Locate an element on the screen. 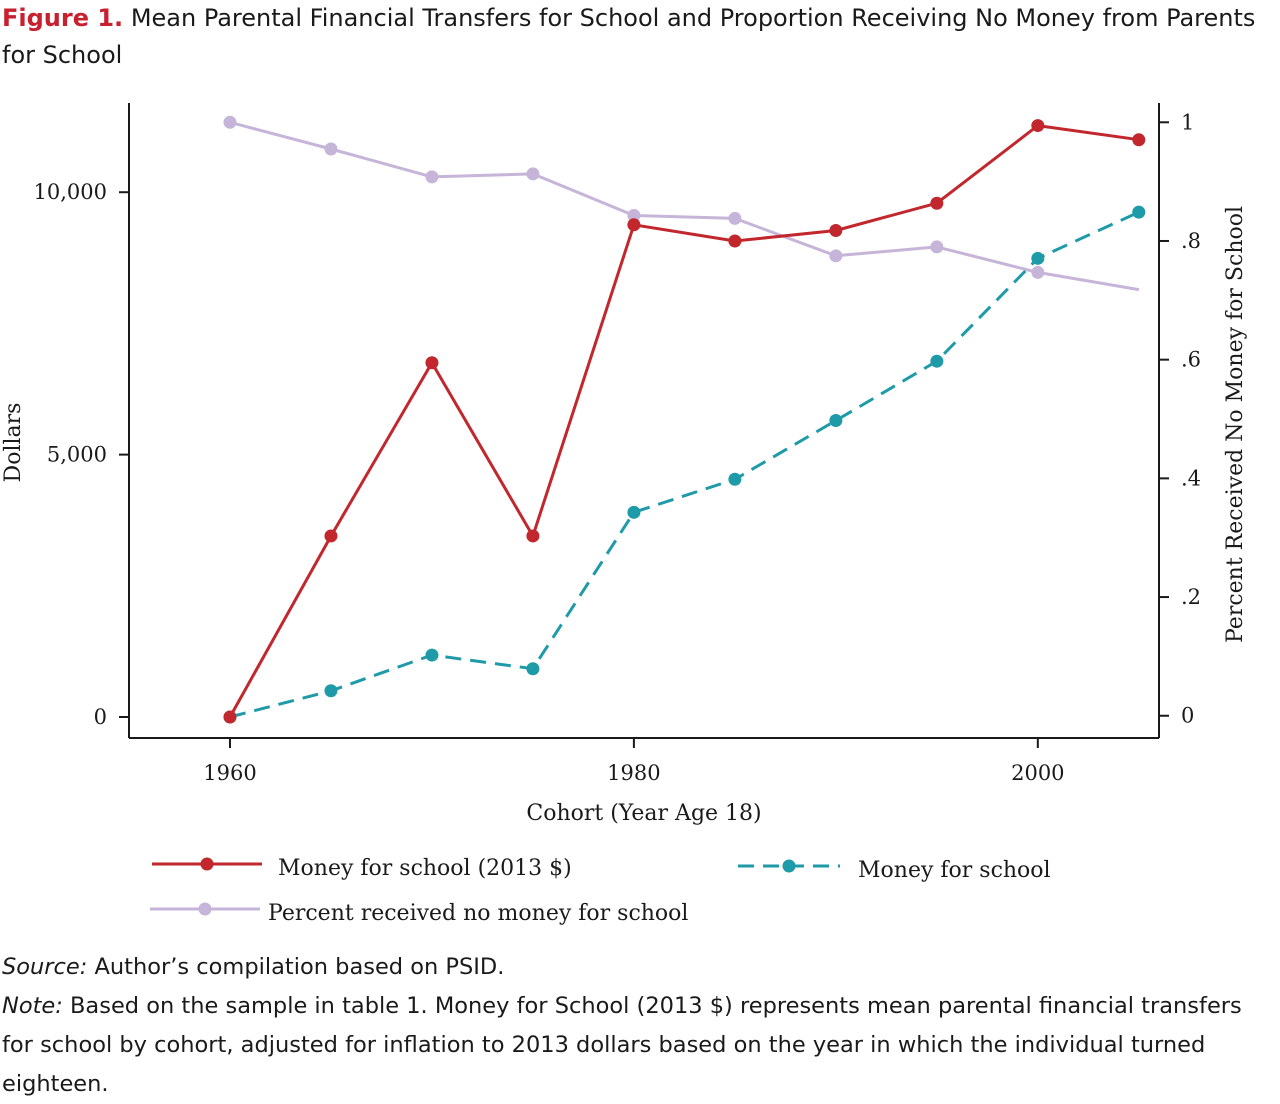 This screenshot has width=1280, height=1104. x-tick-label: 1960 is located at coordinates (229, 773).